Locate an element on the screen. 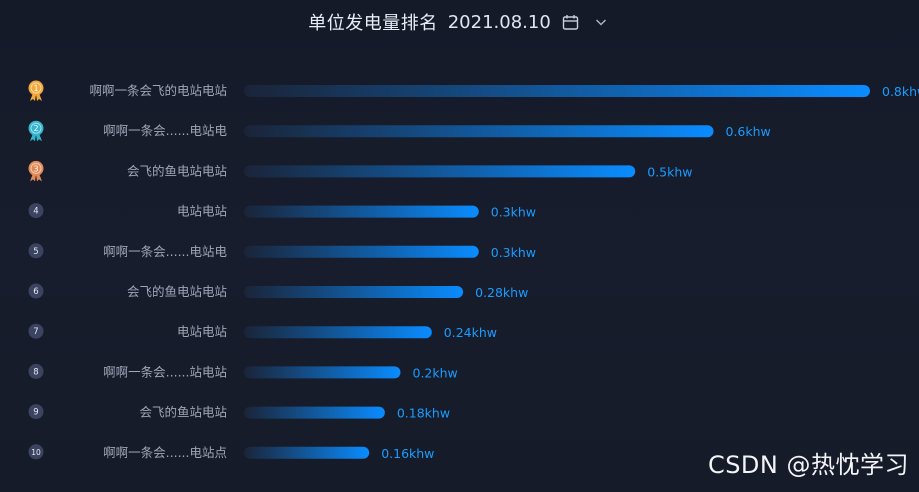 This screenshot has height=492, width=919. value-label: 0.18khw is located at coordinates (423, 413).